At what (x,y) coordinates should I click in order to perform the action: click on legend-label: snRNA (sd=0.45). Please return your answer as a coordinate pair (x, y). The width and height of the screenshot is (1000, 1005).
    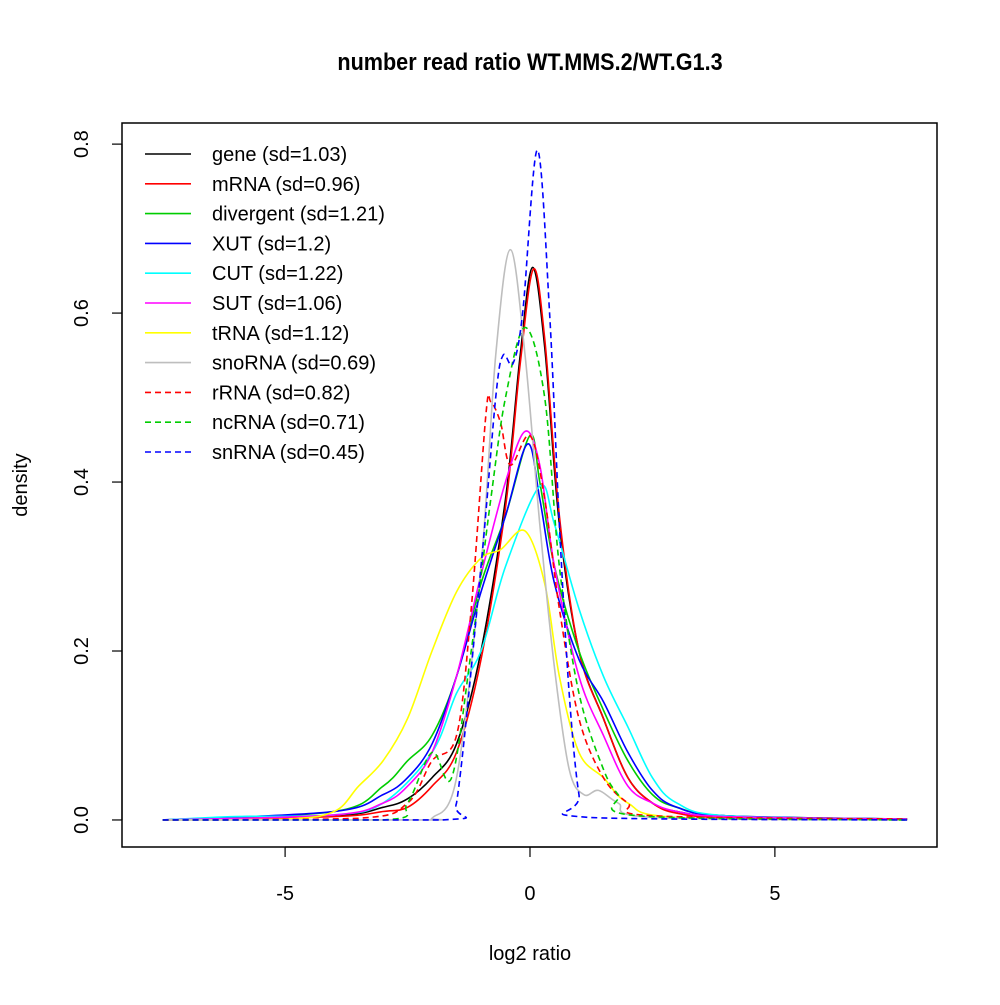
    Looking at the image, I should click on (288, 453).